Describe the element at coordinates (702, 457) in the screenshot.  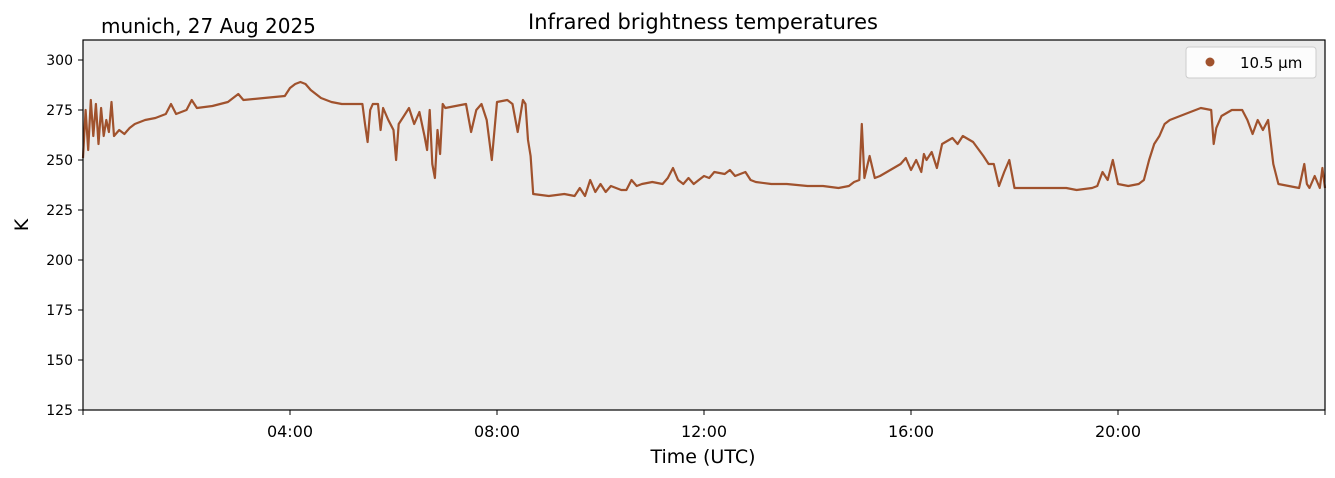
I see `x-axis-label: Time (UTC)` at that location.